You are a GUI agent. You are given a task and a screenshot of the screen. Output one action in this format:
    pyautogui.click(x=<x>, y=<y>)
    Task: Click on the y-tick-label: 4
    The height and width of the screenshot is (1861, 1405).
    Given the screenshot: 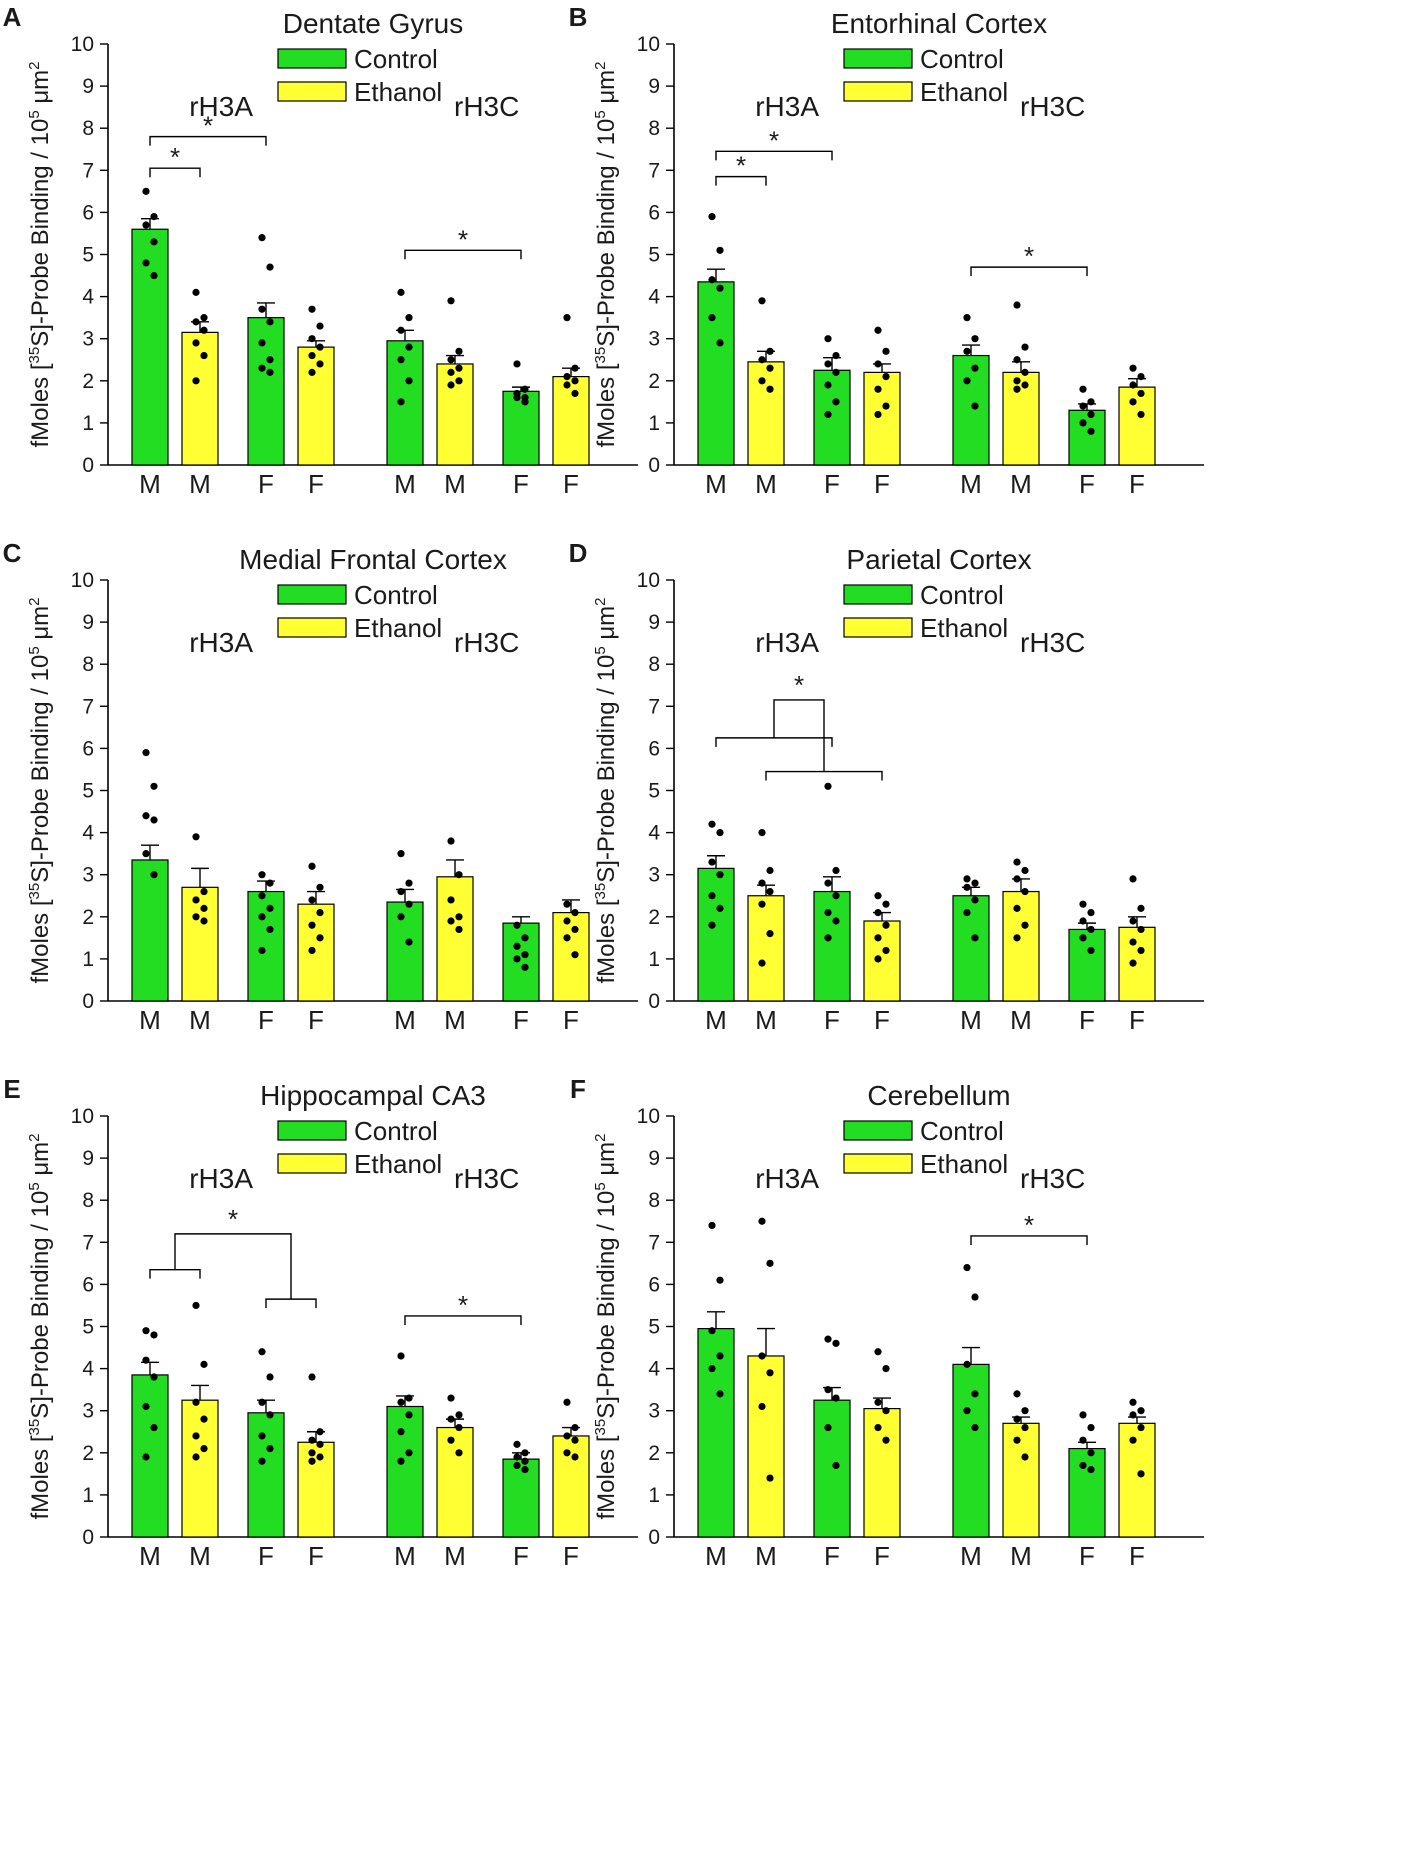 What is the action you would take?
    pyautogui.click(x=654, y=1369)
    